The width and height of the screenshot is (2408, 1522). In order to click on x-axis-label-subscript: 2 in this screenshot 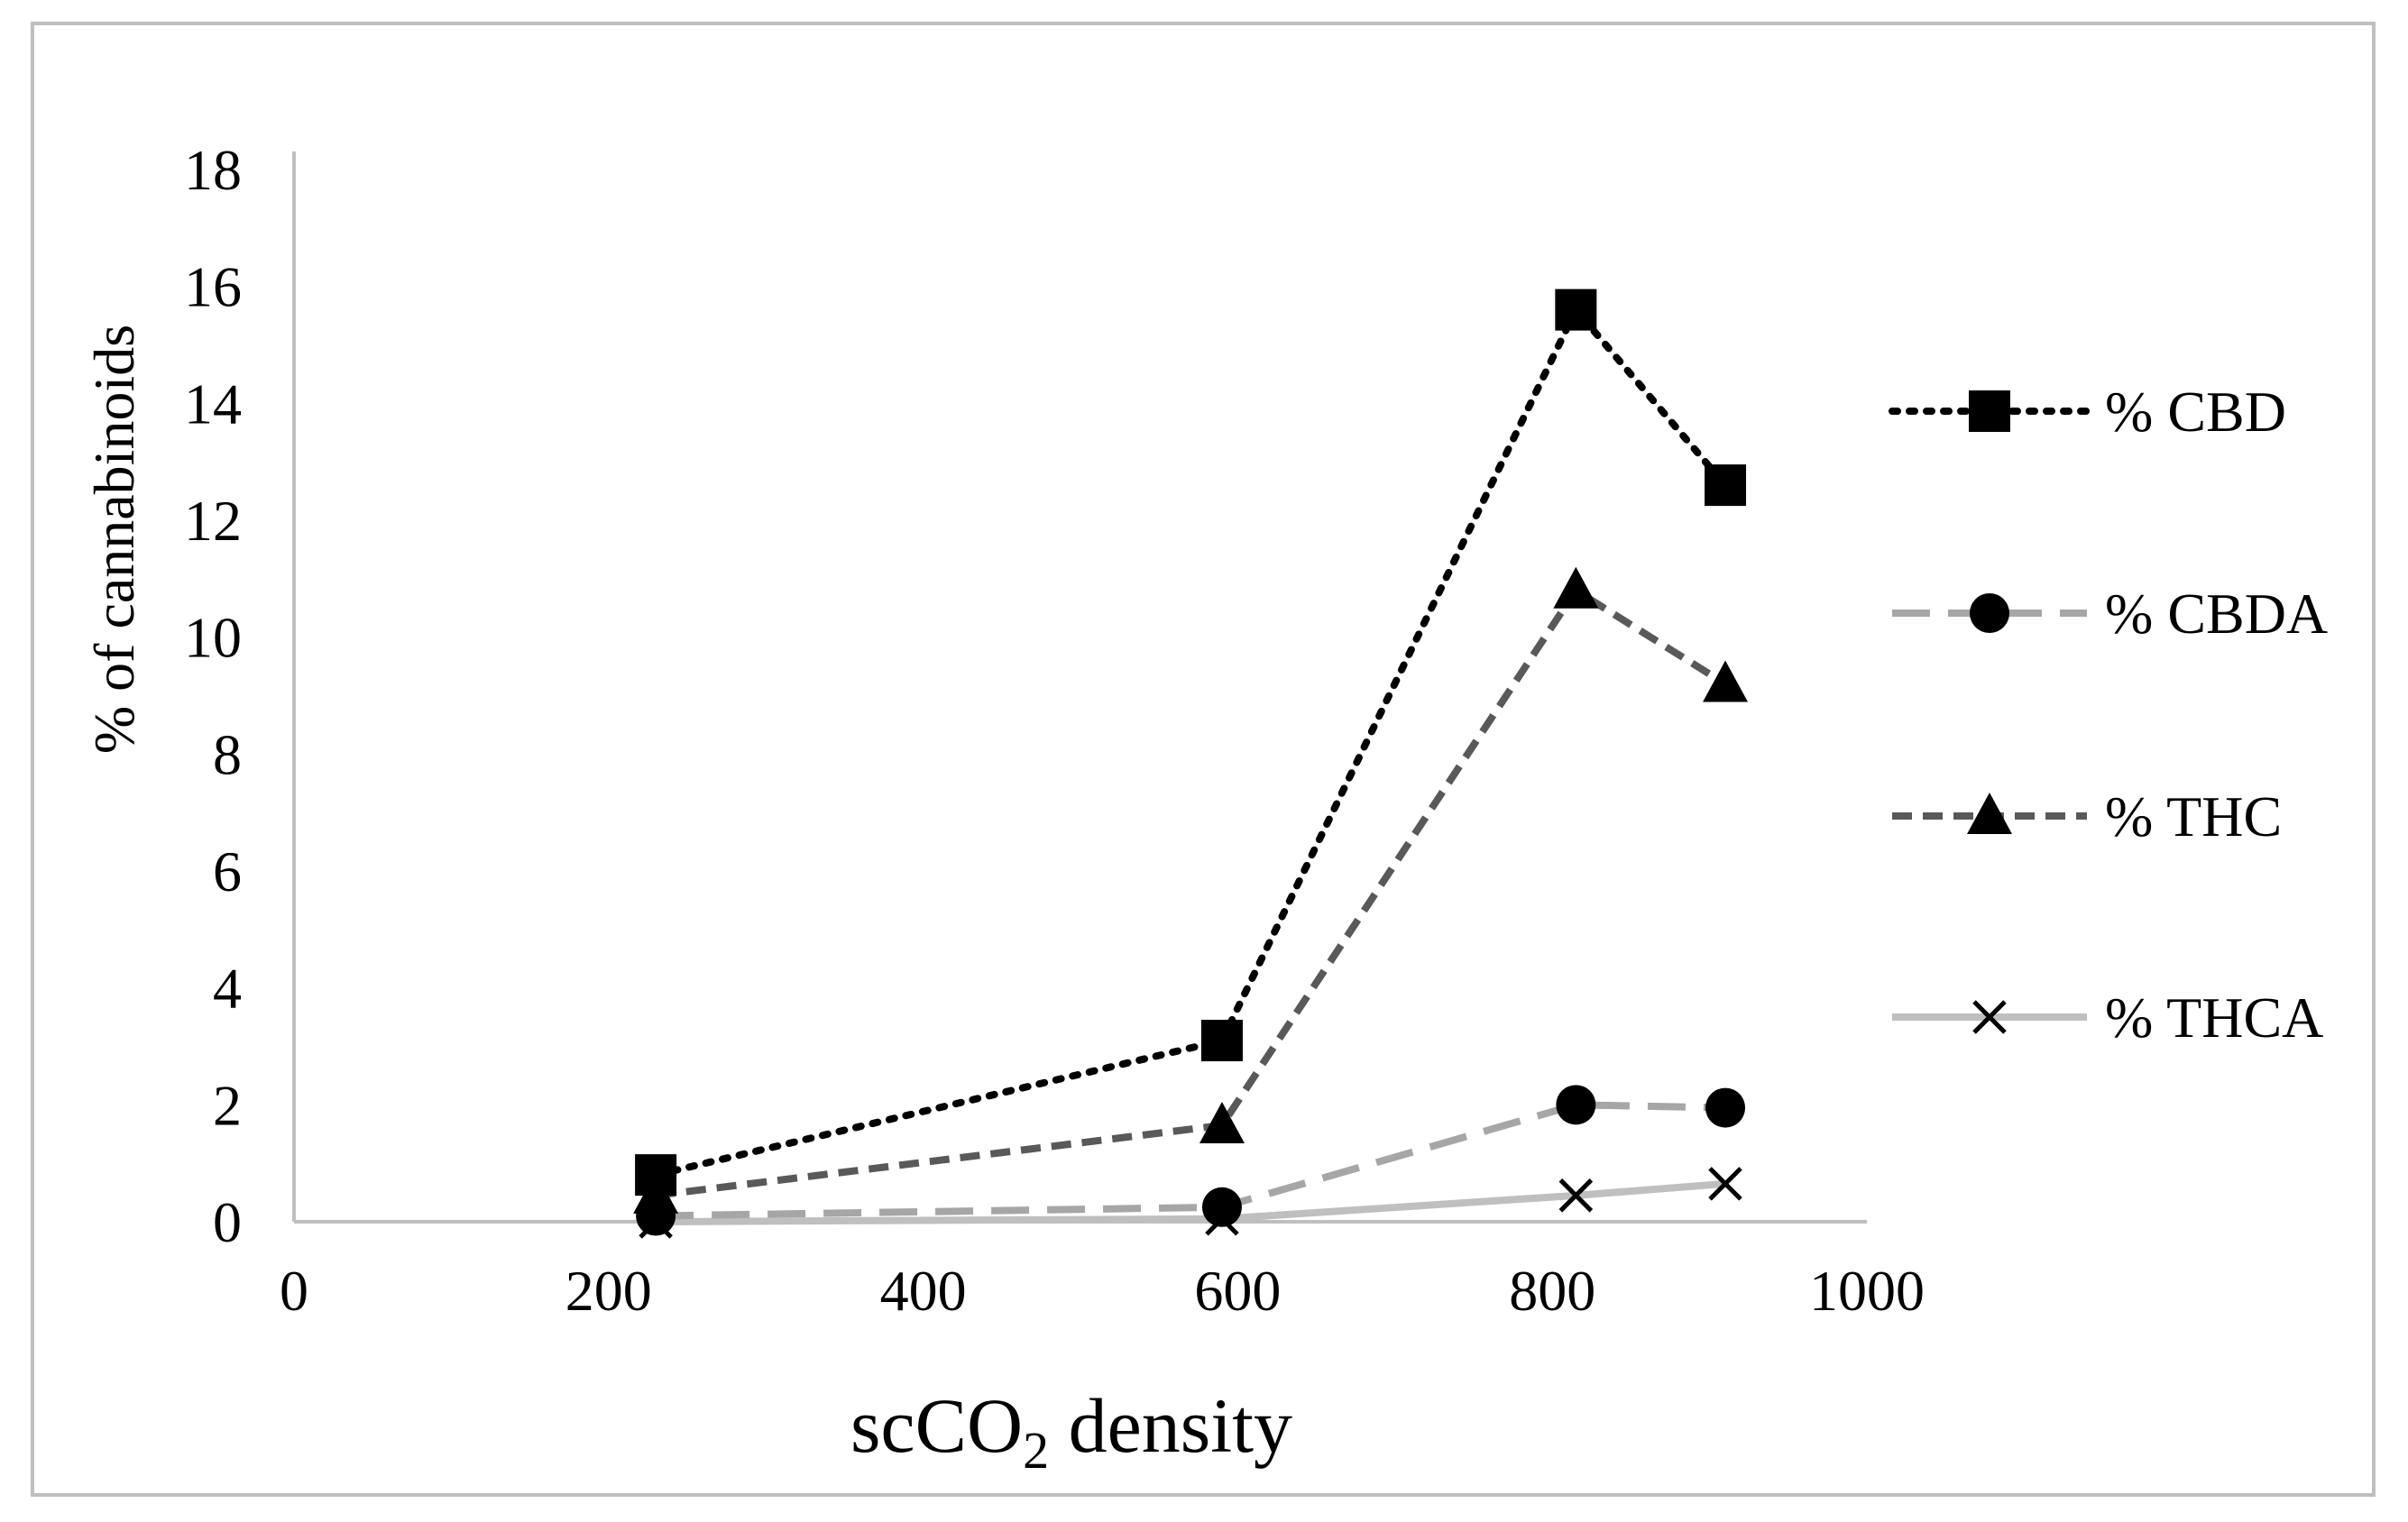, I will do `click(1036, 1451)`.